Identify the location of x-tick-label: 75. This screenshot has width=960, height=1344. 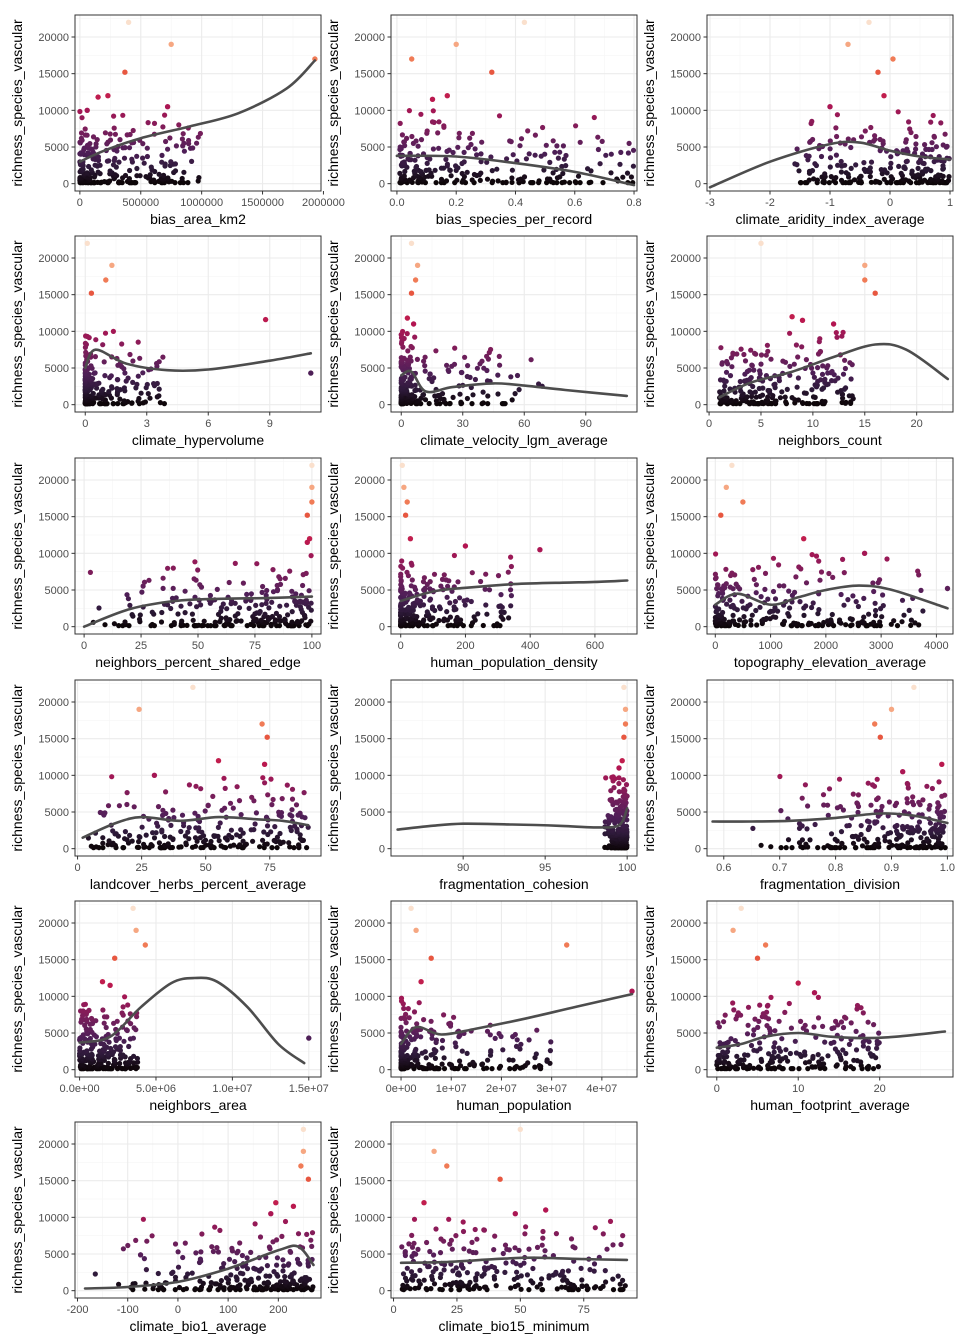
(584, 1310).